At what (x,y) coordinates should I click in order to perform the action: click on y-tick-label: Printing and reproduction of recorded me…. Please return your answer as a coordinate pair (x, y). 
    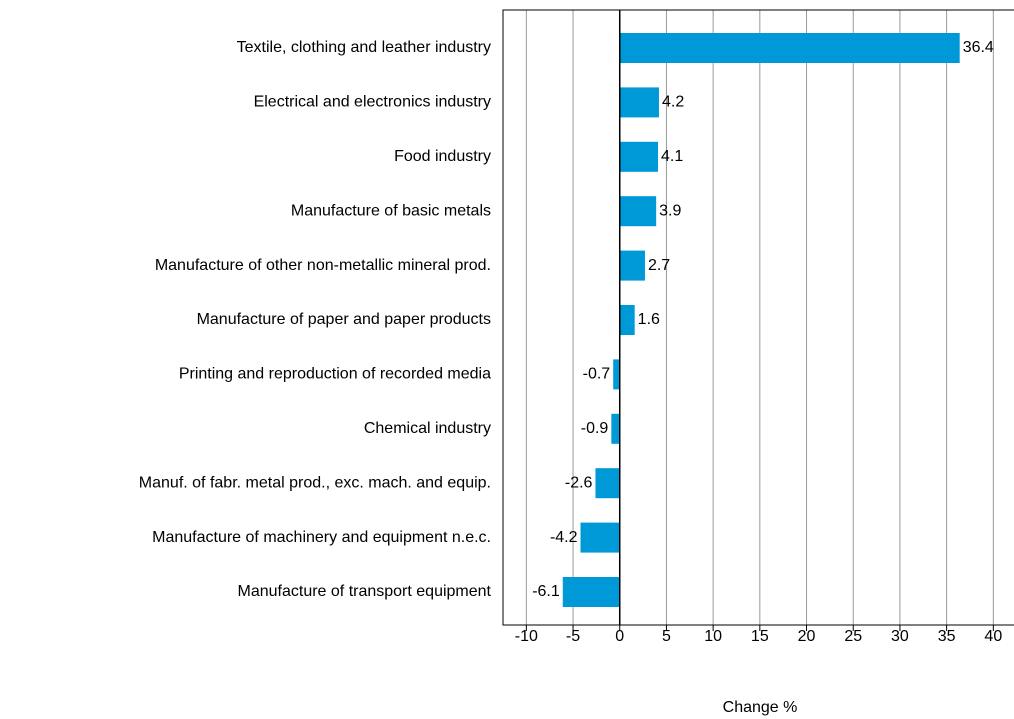
    Looking at the image, I should click on (335, 374).